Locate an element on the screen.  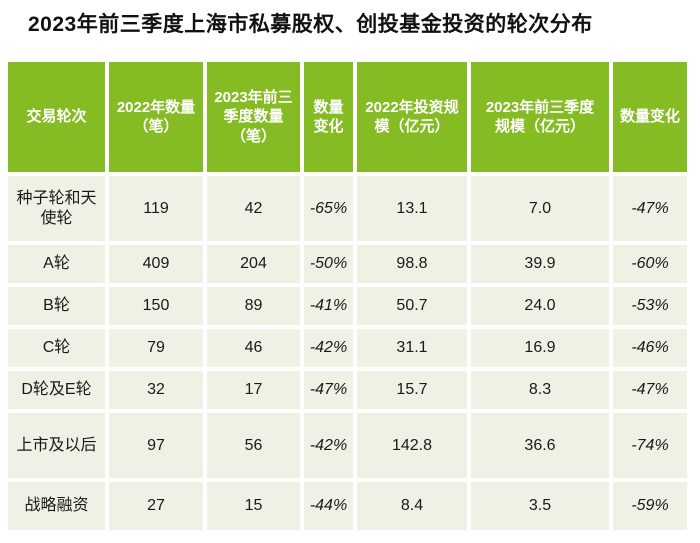
pct-cell: -53% is located at coordinates (650, 306).